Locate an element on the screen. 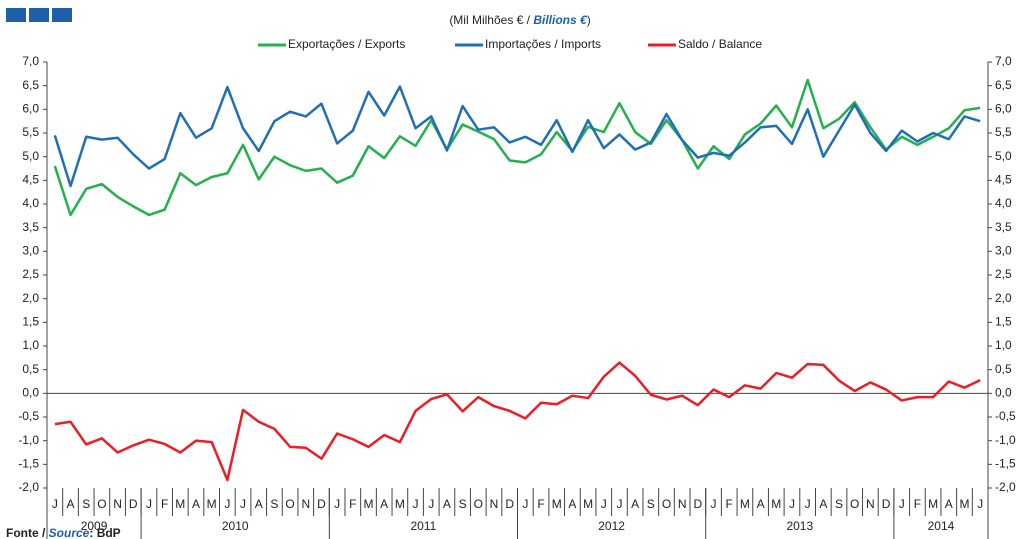  x-group-label: 2012 is located at coordinates (611, 526).